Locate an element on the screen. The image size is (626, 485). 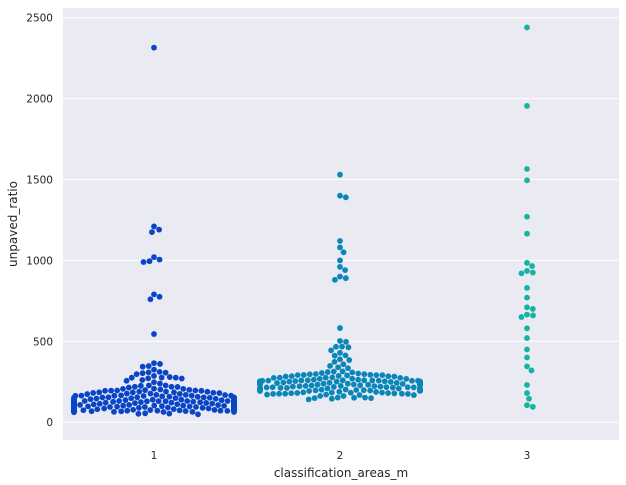
y-tick-labels: 0 500 1000 1500 2000 2500 is located at coordinates (39, 221).